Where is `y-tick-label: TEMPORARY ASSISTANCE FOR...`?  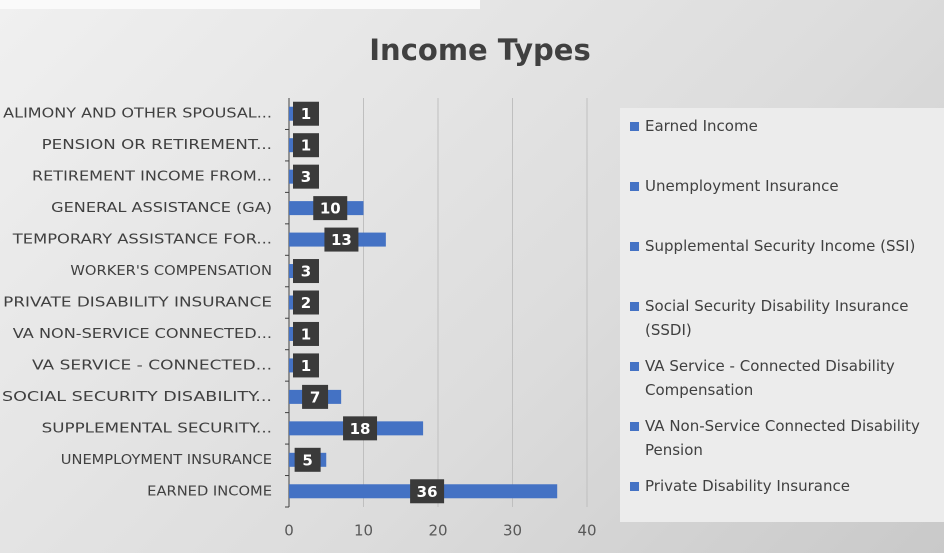
y-tick-label: TEMPORARY ASSISTANCE FOR... is located at coordinates (142, 240).